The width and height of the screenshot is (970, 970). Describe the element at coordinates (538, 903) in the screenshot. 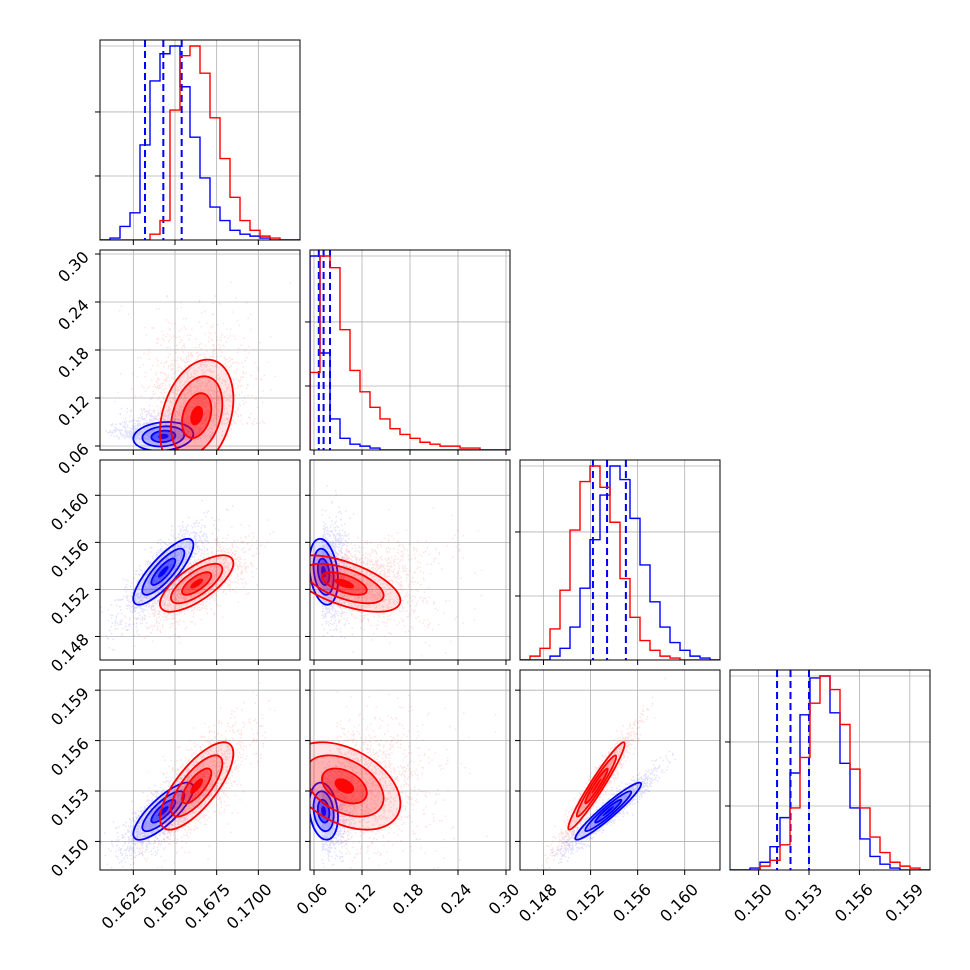

I see `x-tick-label: 0.148` at that location.